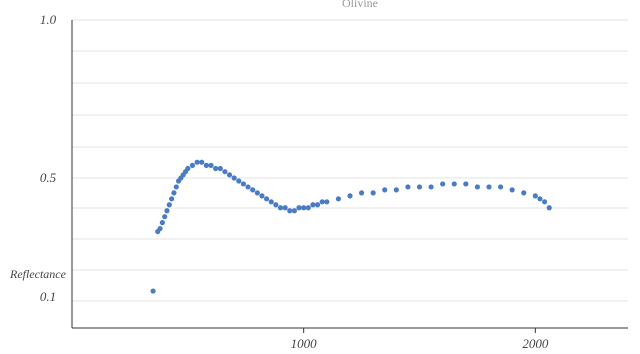 This screenshot has width=640, height=354. What do you see at coordinates (48, 177) in the screenshot?
I see `y-tick-label: 0.5` at bounding box center [48, 177].